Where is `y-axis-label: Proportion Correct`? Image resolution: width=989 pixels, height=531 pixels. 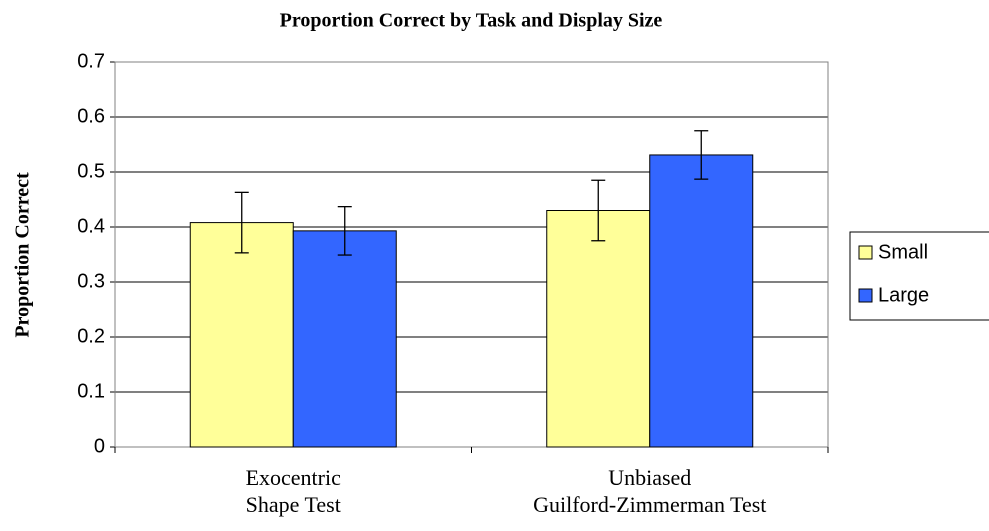 y-axis-label: Proportion Correct is located at coordinates (23, 255).